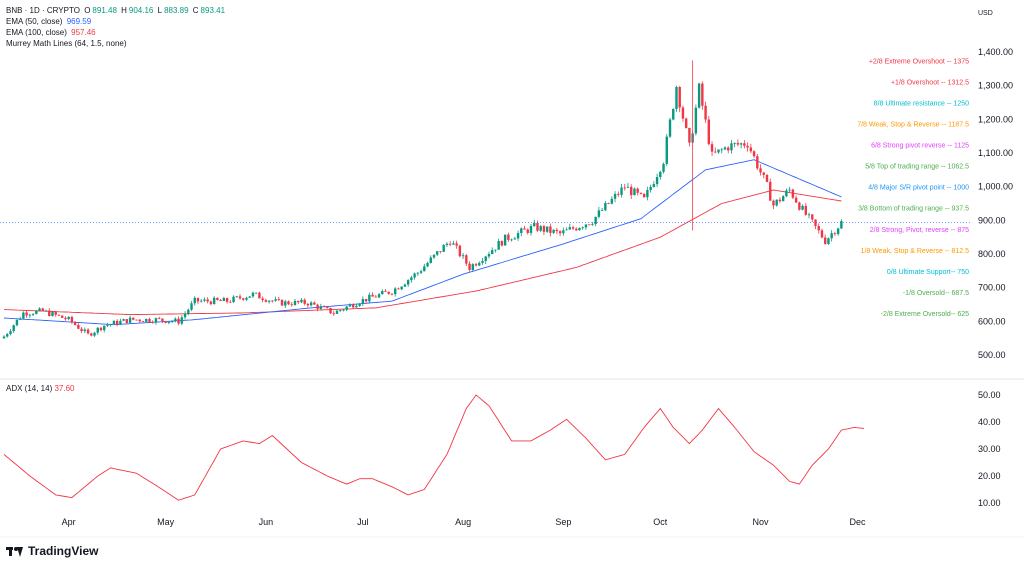 The width and height of the screenshot is (1024, 564). Describe the element at coordinates (83, 32) in the screenshot. I see `ema100-value: 957.46` at that location.